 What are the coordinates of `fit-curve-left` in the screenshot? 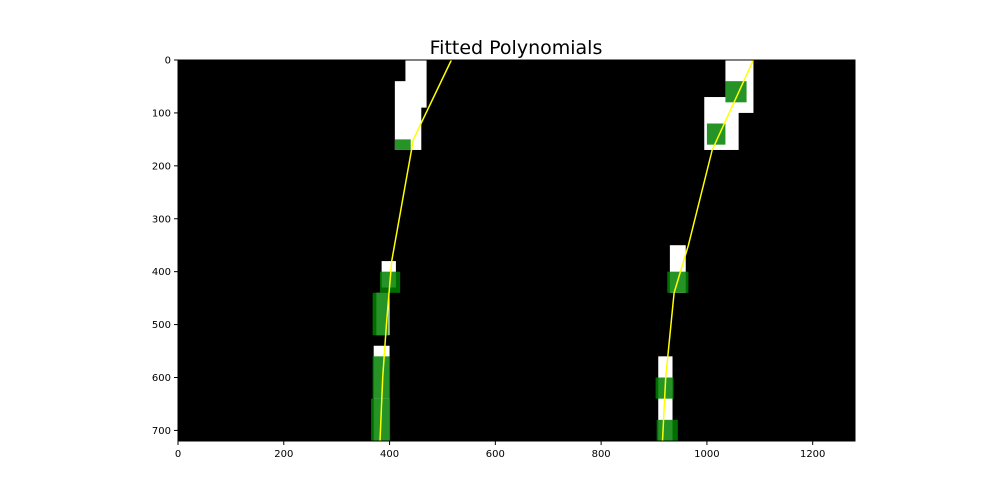 It's located at (416, 250).